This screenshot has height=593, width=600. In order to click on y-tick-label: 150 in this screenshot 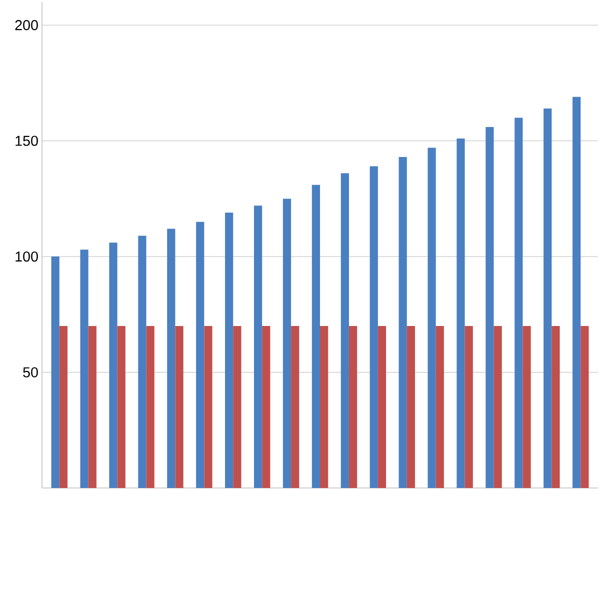, I will do `click(27, 141)`.